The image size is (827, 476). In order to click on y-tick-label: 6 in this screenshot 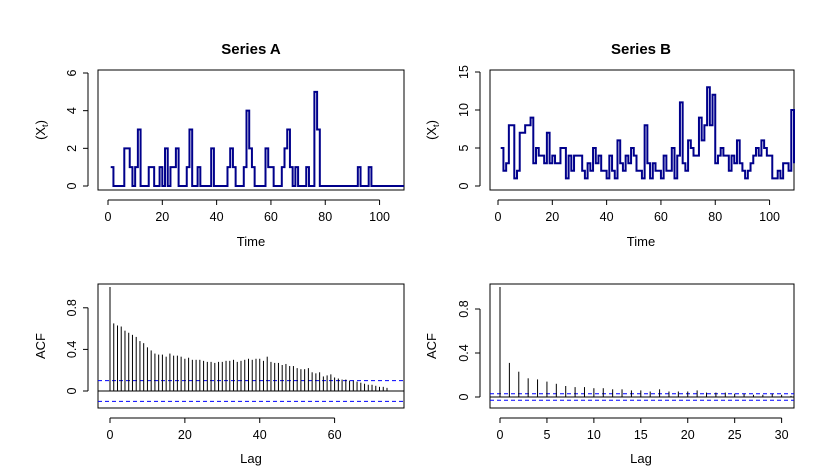, I will do `click(72, 72)`.